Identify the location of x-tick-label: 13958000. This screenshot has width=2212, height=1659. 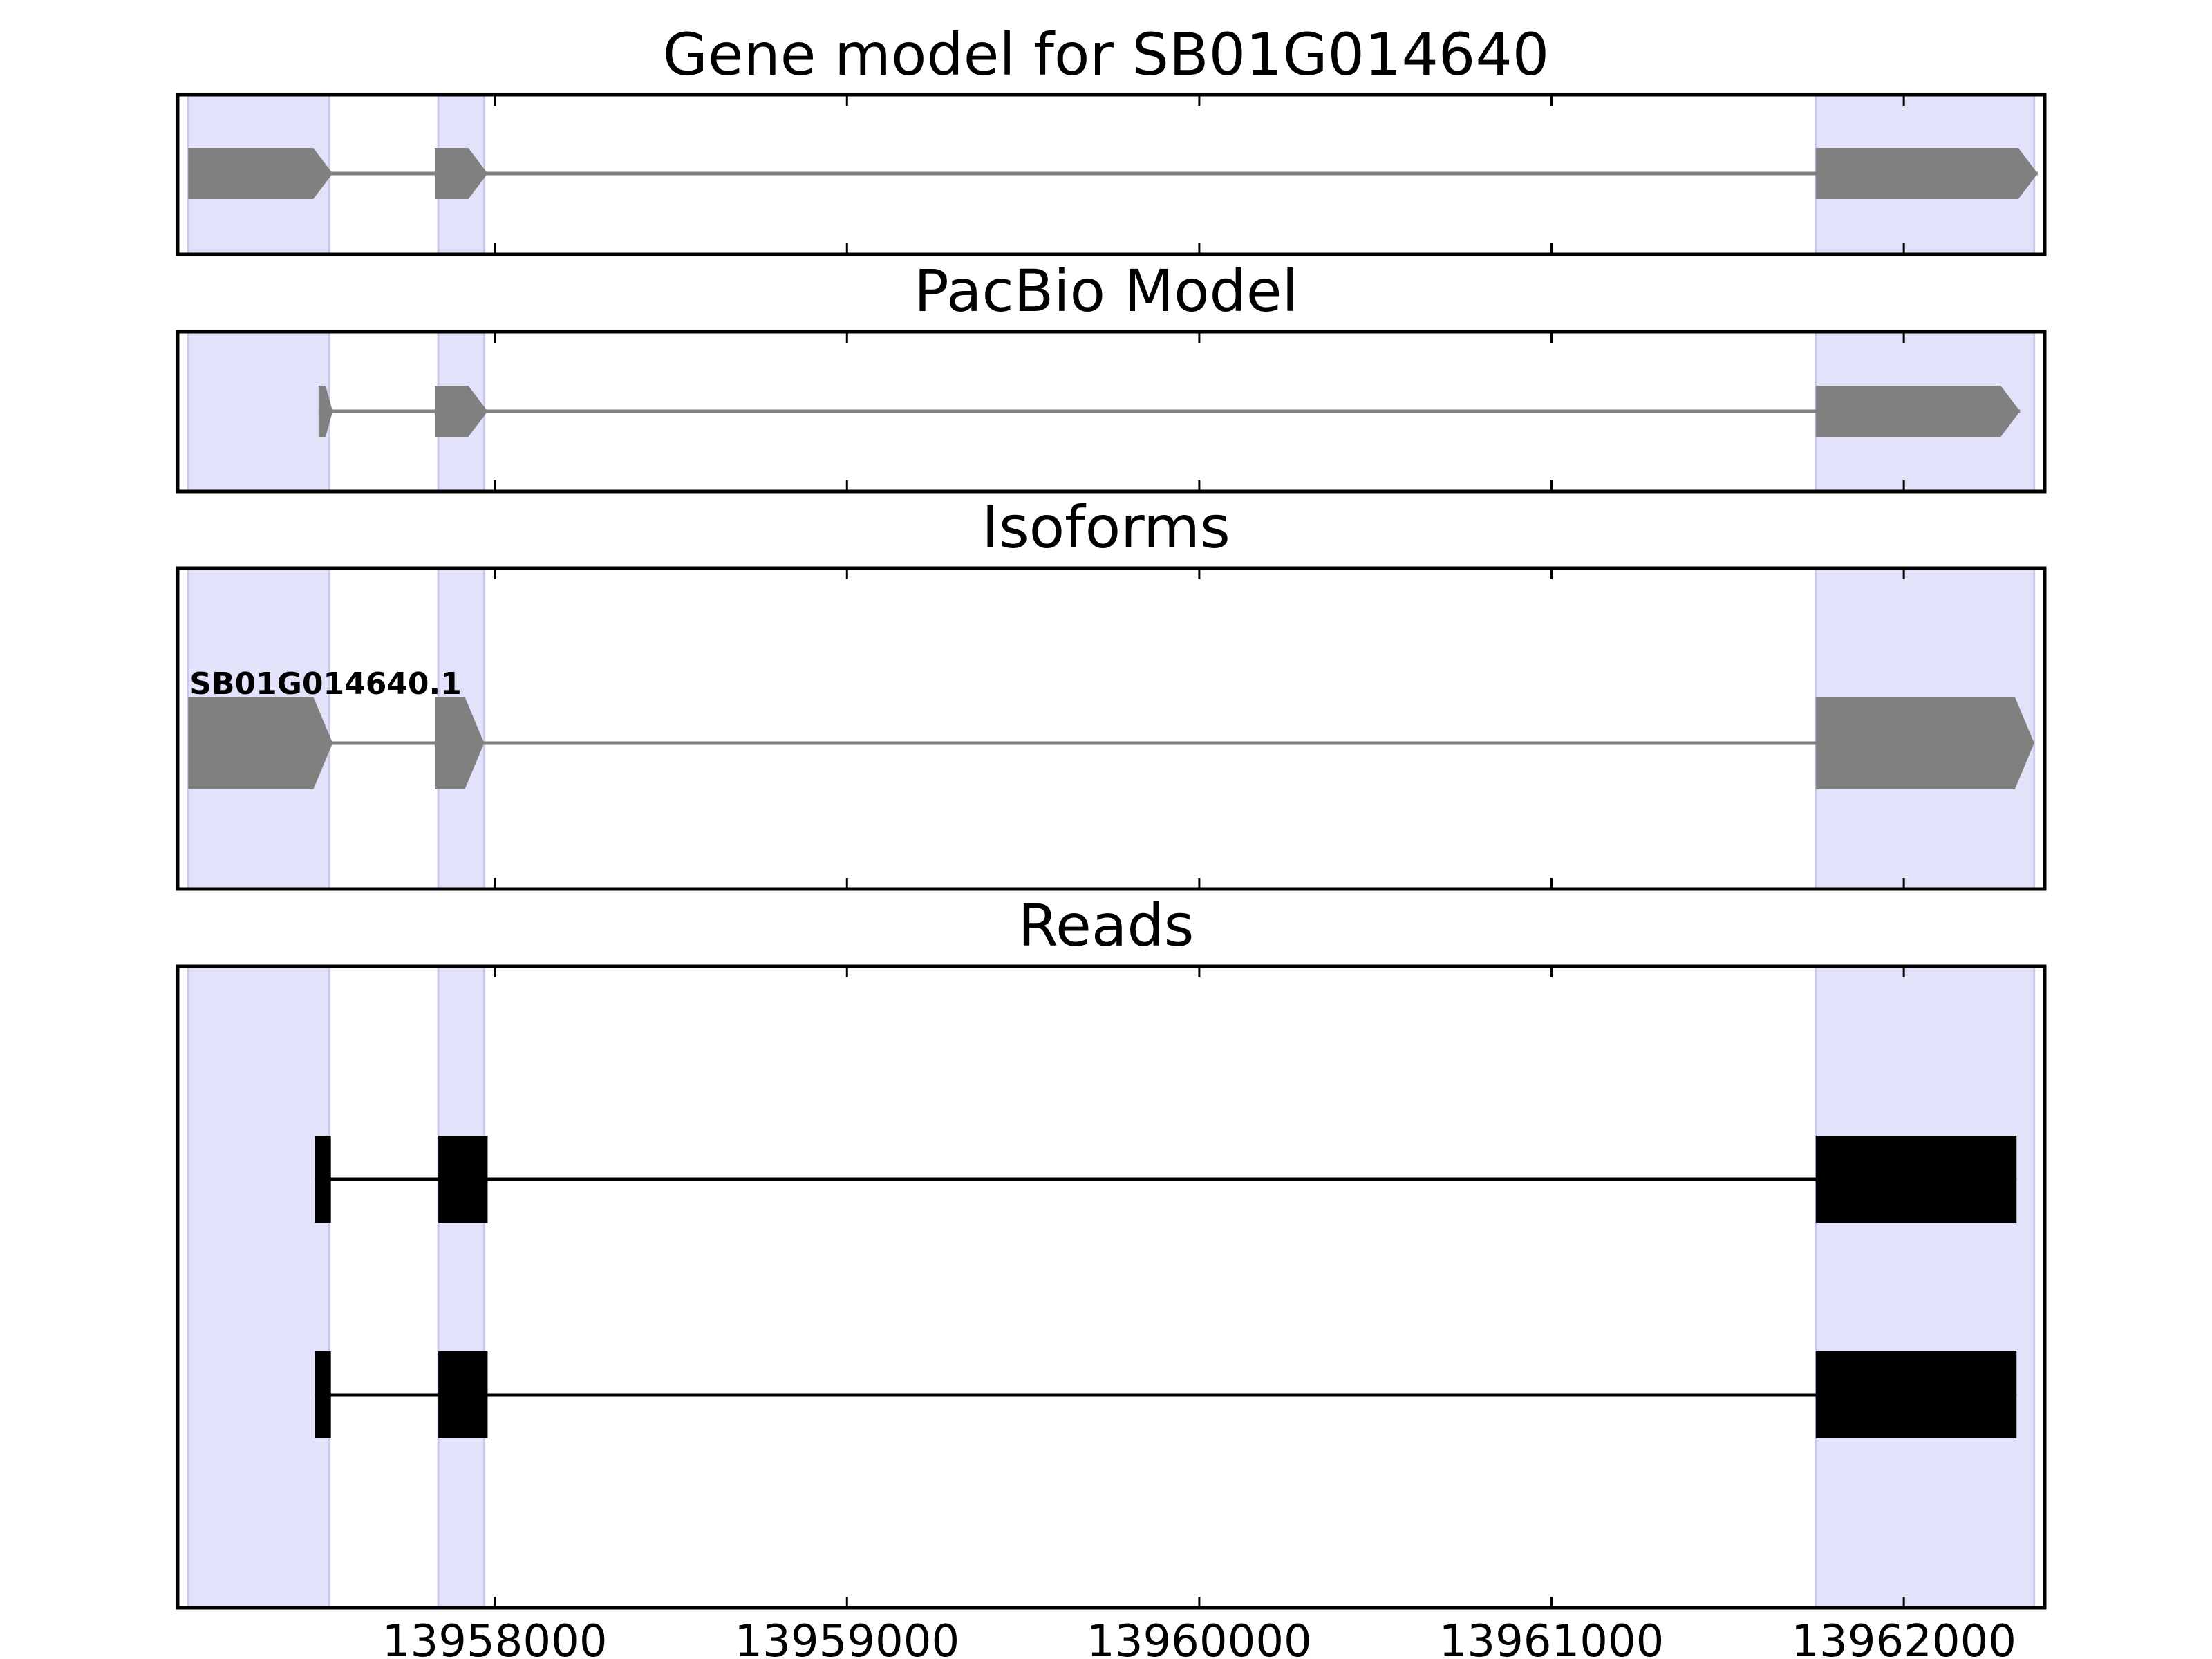
(495, 1638).